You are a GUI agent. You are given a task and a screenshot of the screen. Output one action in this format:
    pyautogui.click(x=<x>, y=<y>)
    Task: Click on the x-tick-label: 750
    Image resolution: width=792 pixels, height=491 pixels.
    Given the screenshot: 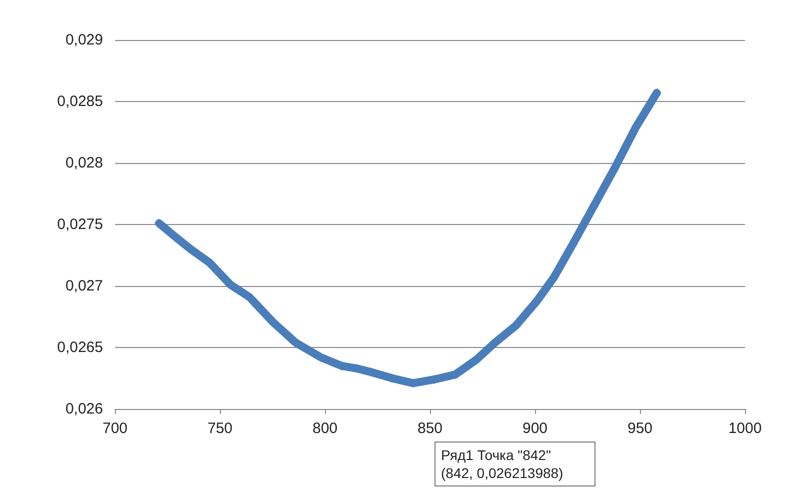 What is the action you would take?
    pyautogui.click(x=220, y=428)
    